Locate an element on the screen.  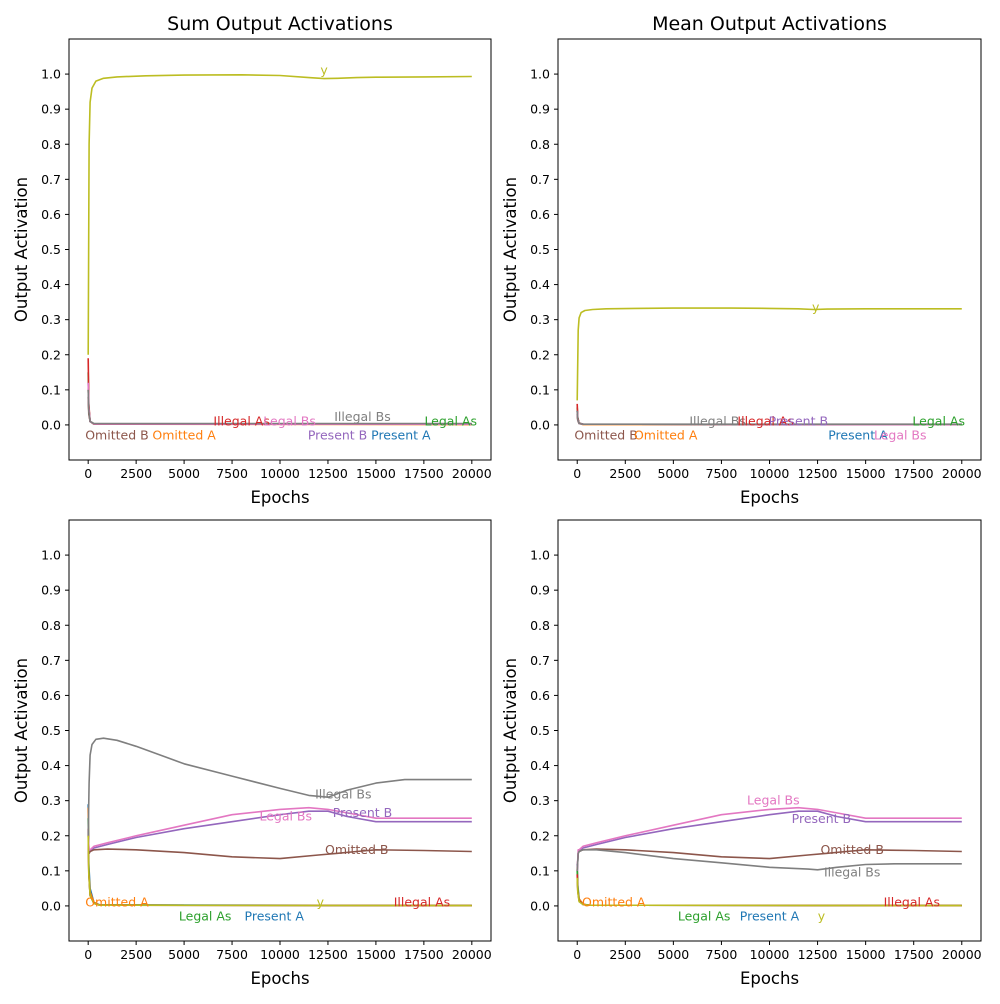
series-line-legal-as is located at coordinates (279, 862).